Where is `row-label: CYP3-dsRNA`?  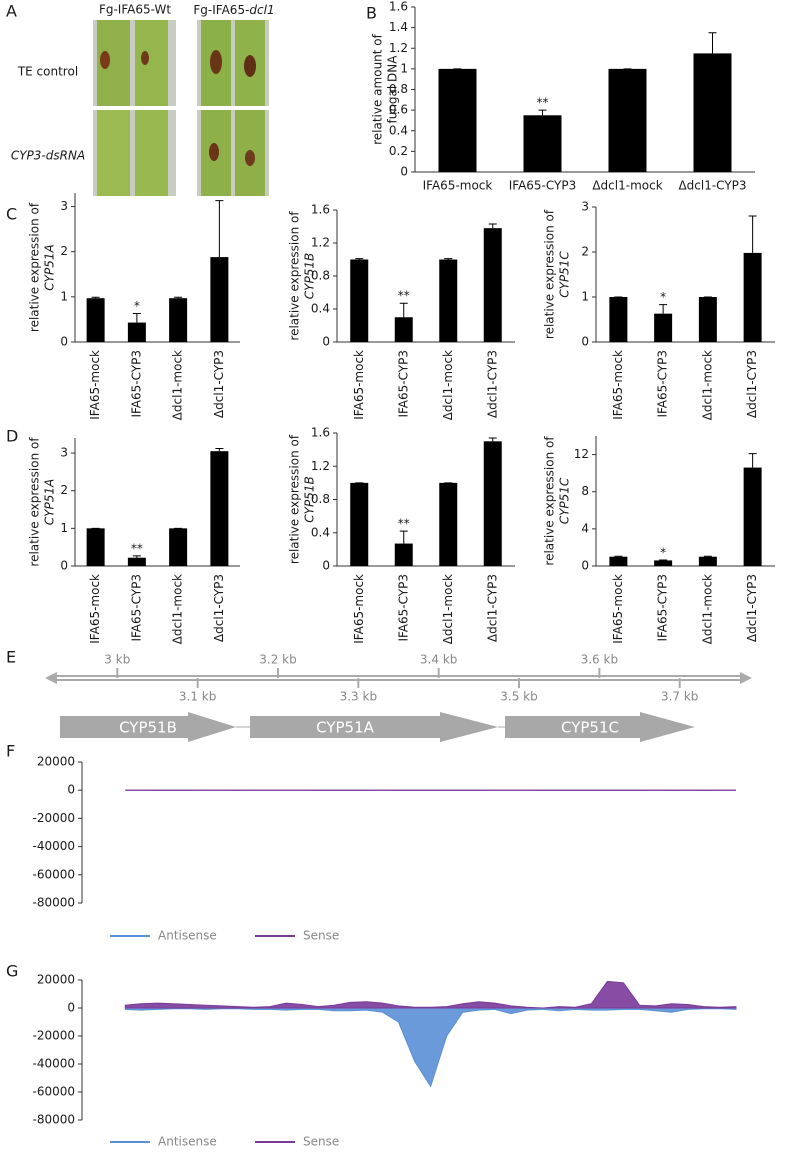
row-label: CYP3-dsRNA is located at coordinates (48, 156).